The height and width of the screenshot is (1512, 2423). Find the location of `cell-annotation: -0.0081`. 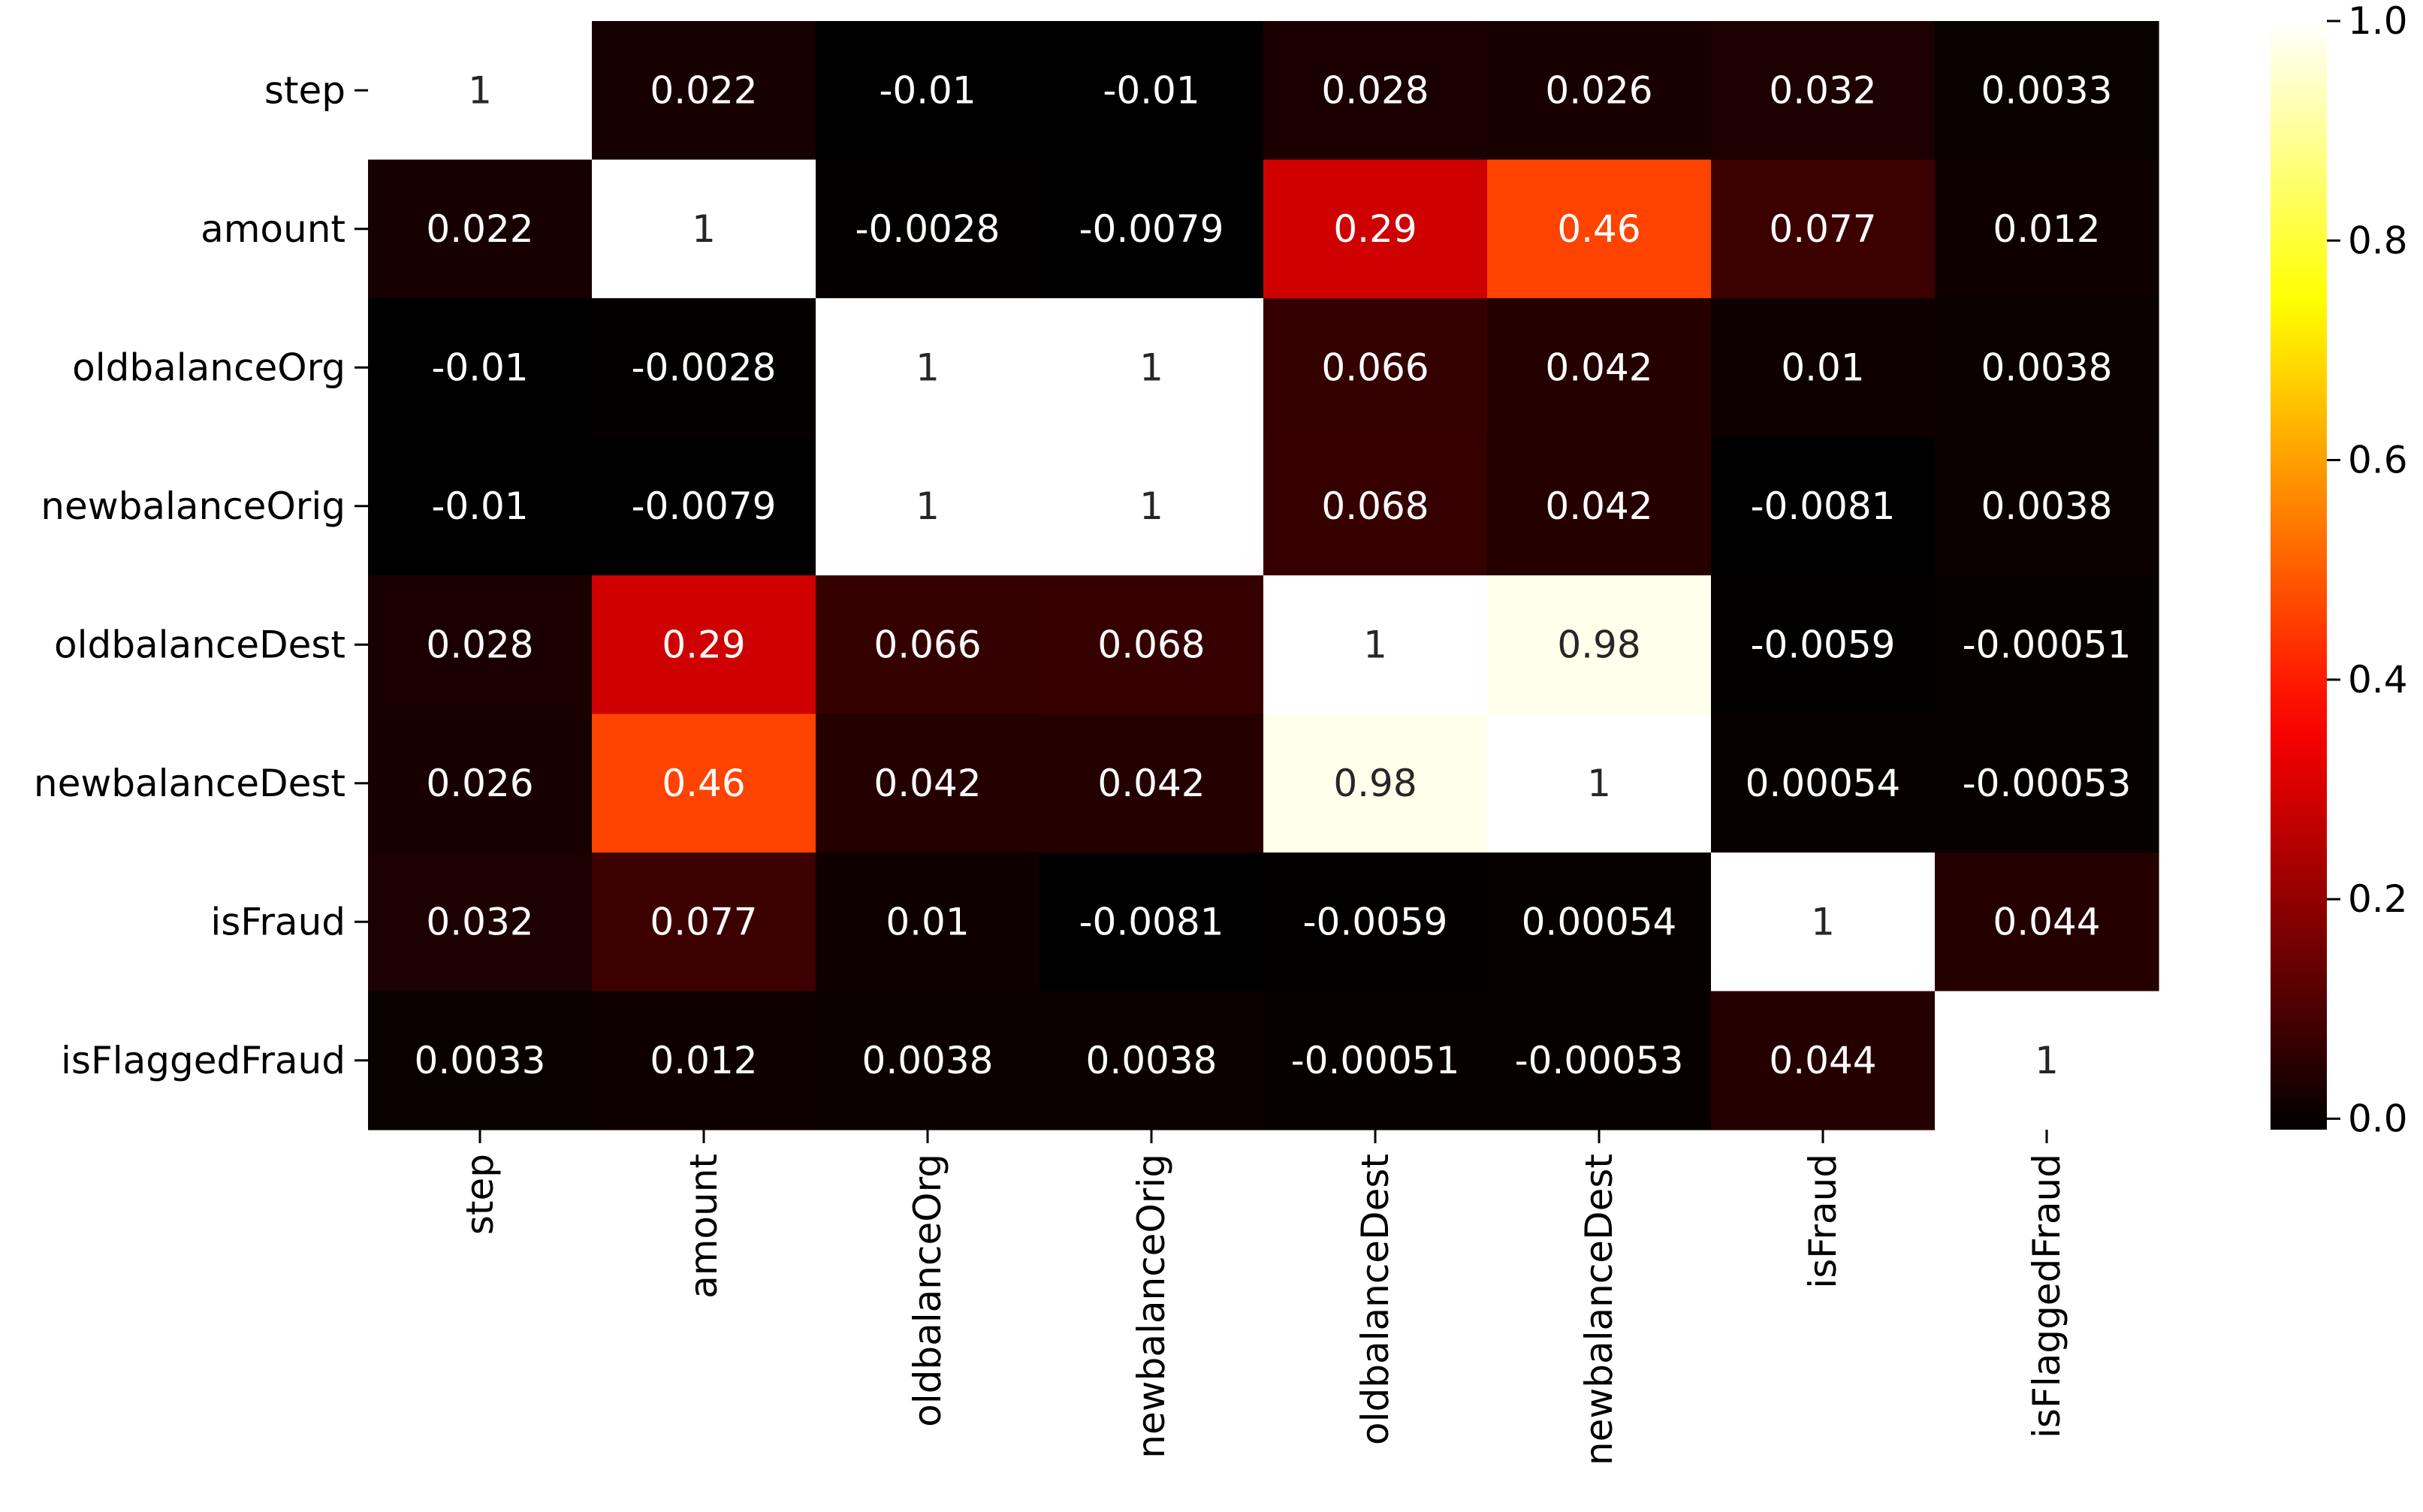

cell-annotation: -0.0081 is located at coordinates (1151, 921).